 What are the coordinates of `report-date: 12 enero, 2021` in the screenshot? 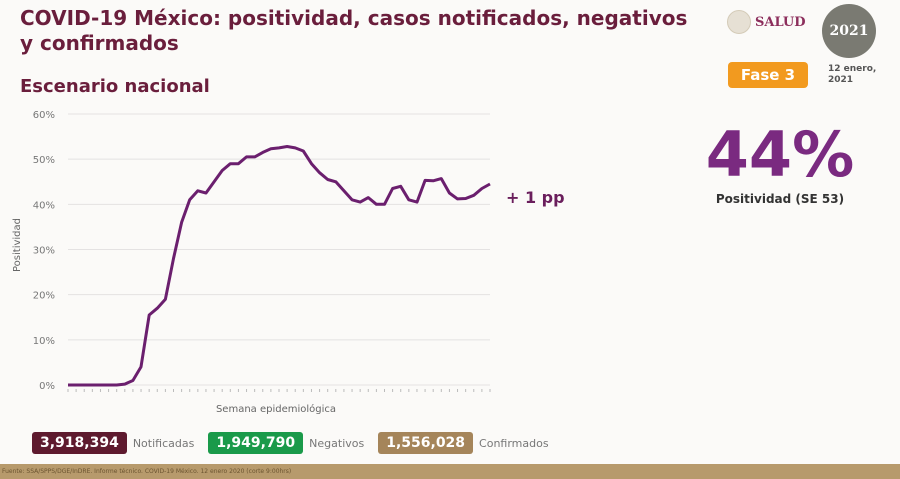 It's located at (852, 75).